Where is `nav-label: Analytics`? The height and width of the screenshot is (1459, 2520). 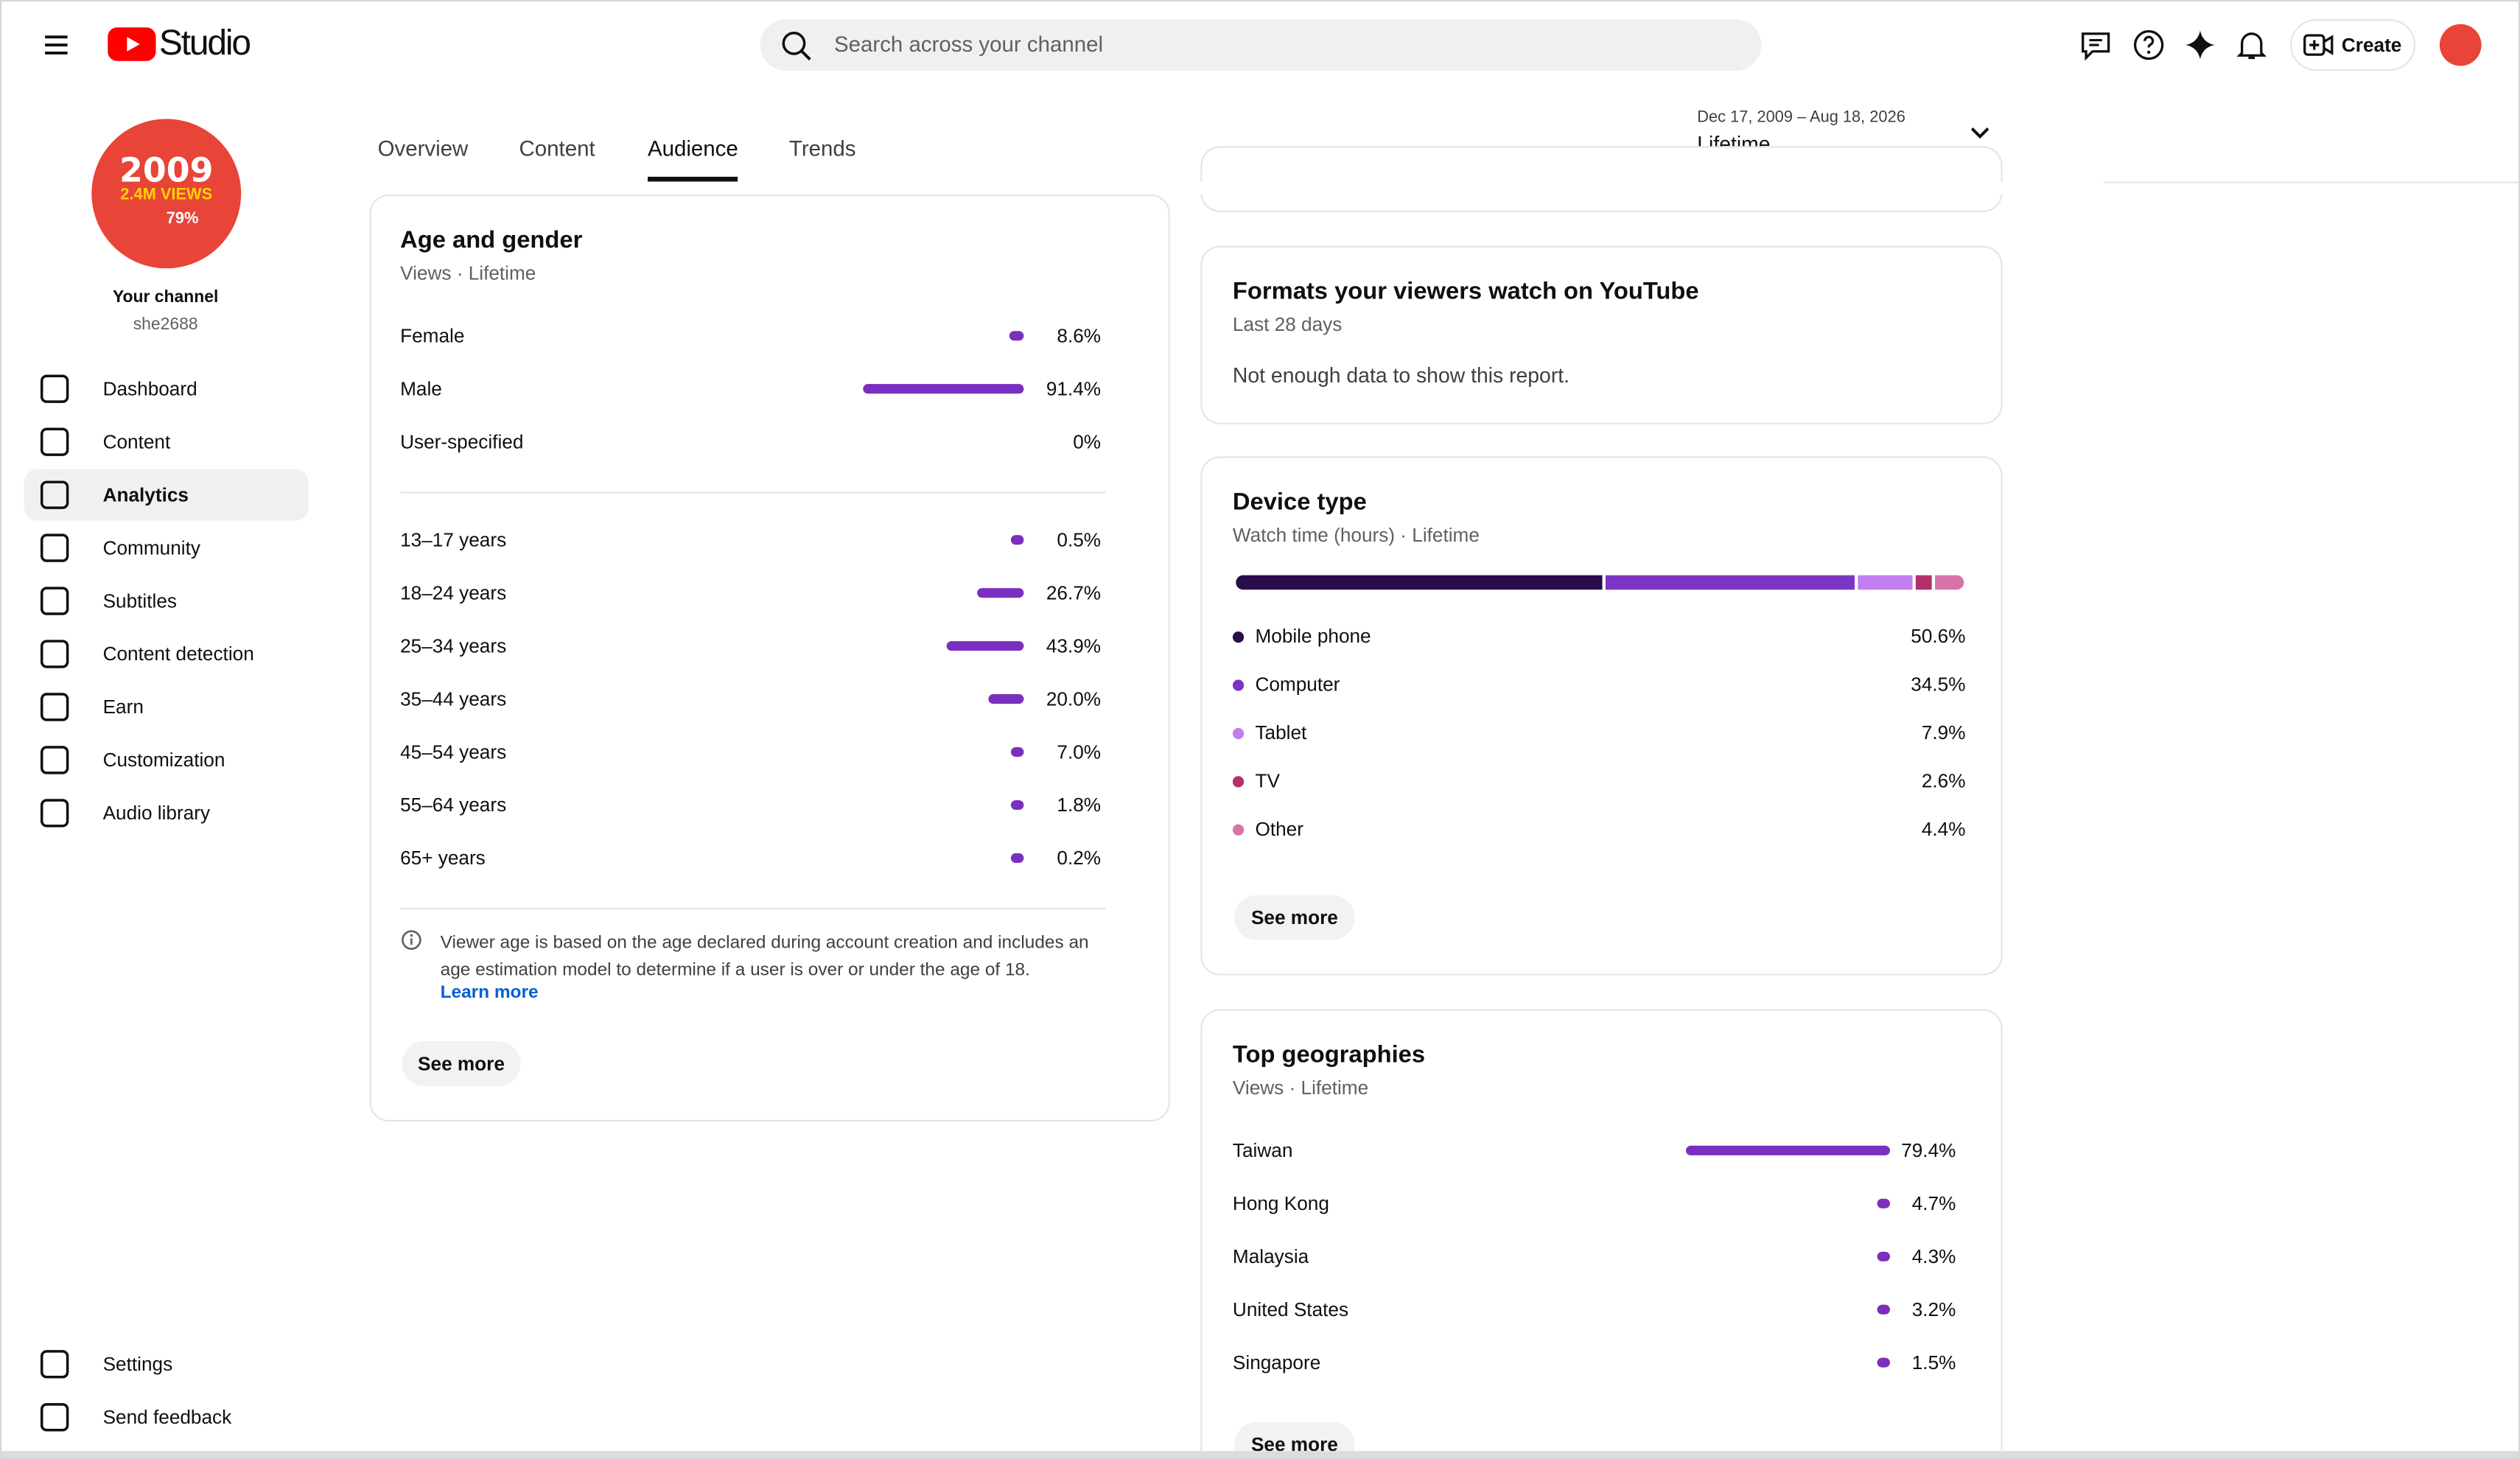
nav-label: Analytics is located at coordinates (145, 494).